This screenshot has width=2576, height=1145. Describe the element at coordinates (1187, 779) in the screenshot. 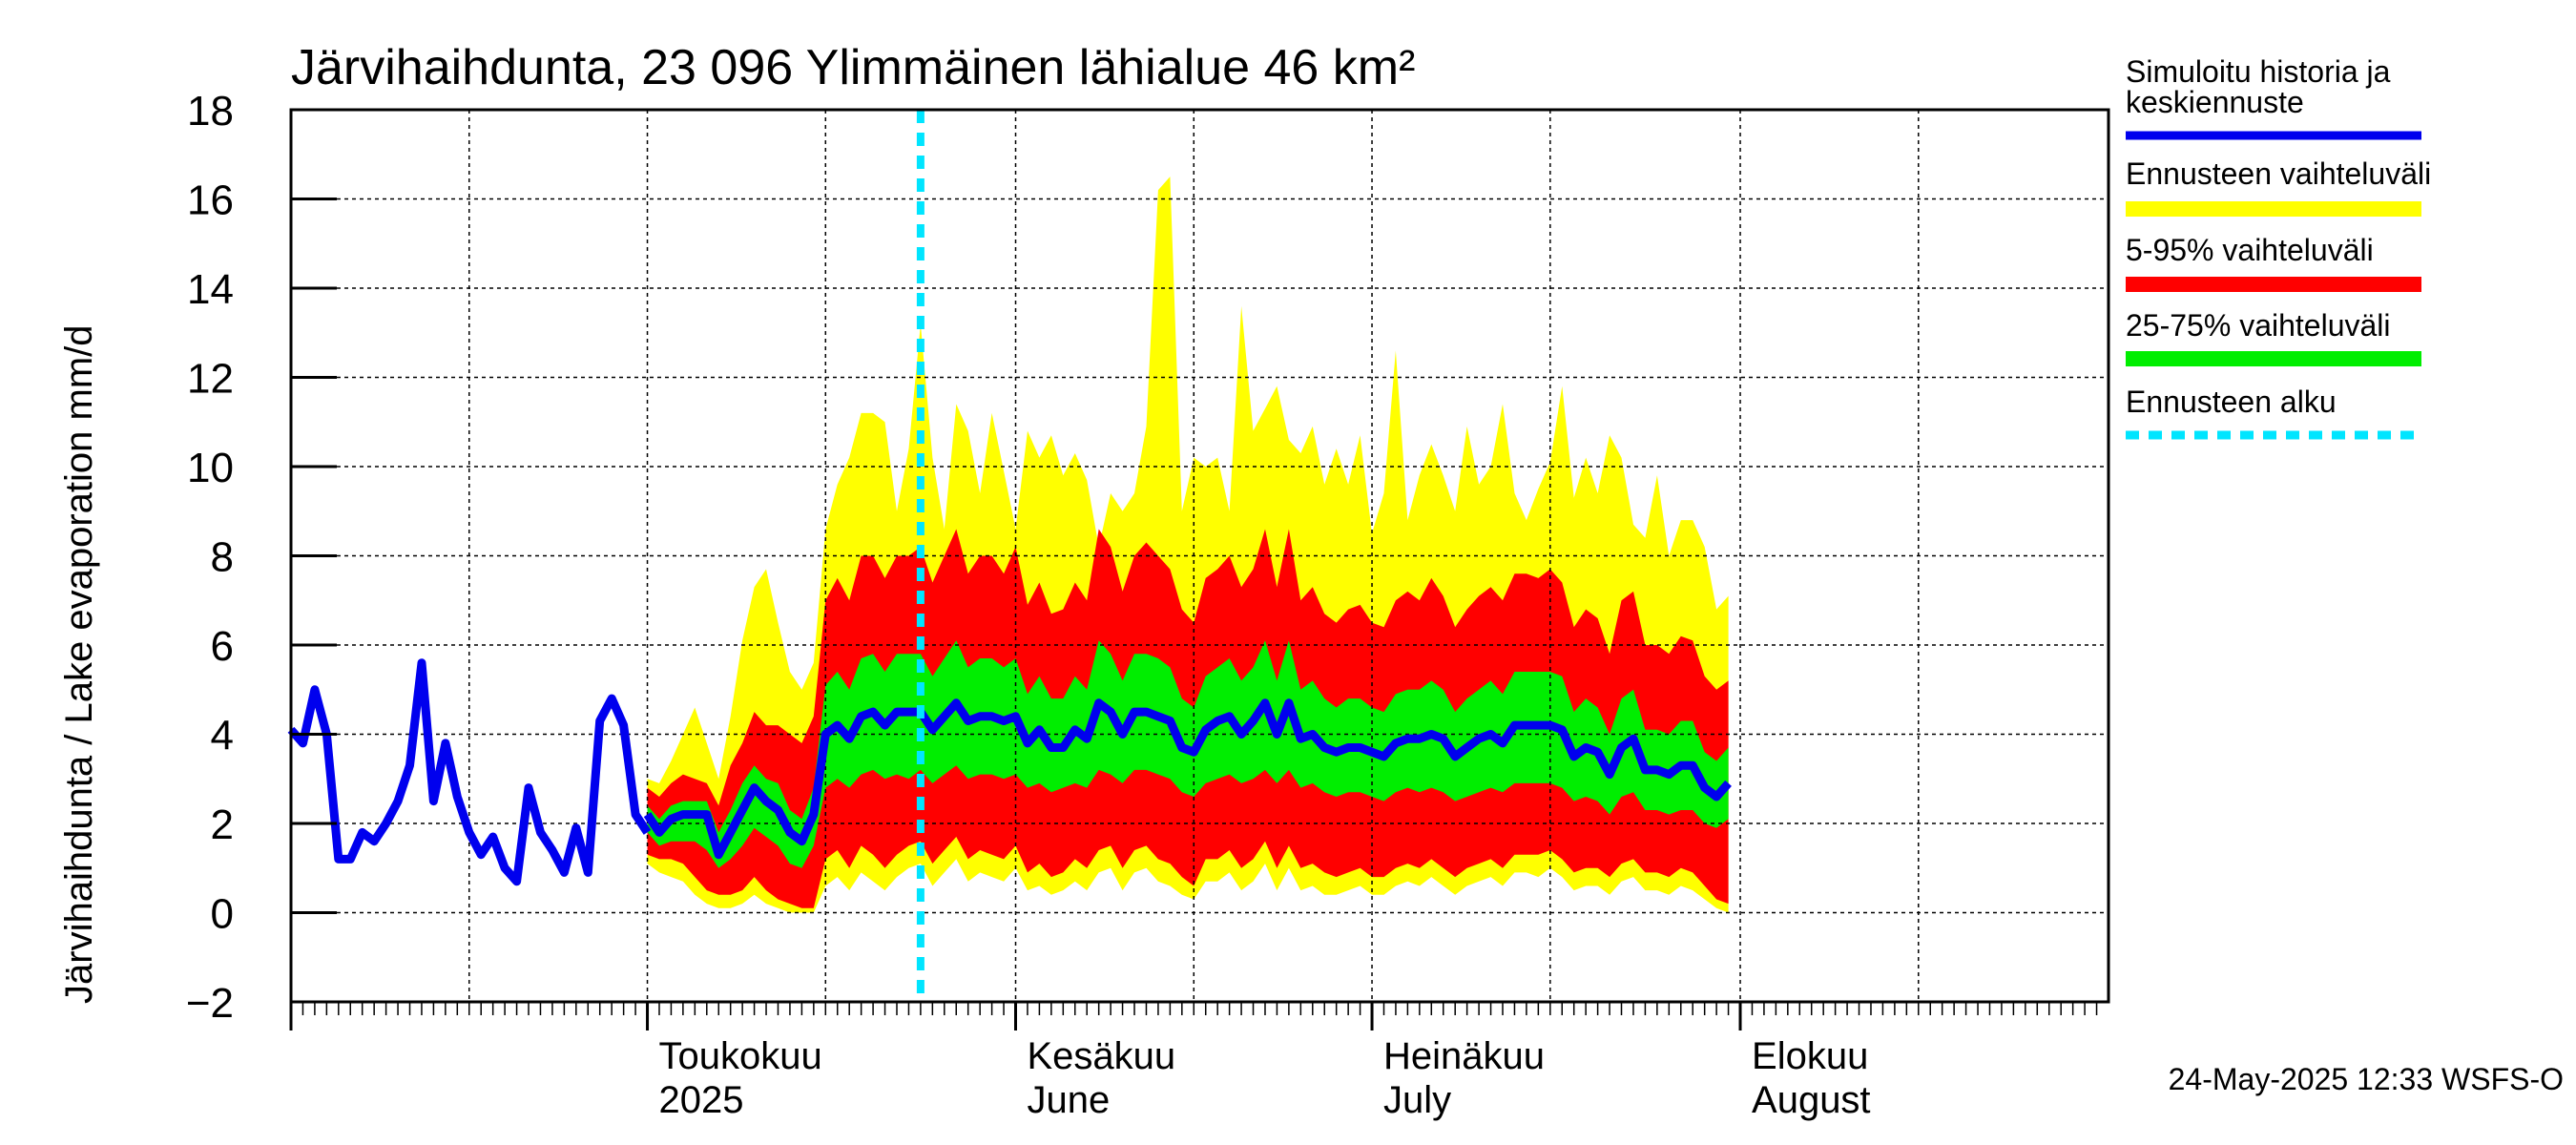

I see `forecast-median-line` at that location.